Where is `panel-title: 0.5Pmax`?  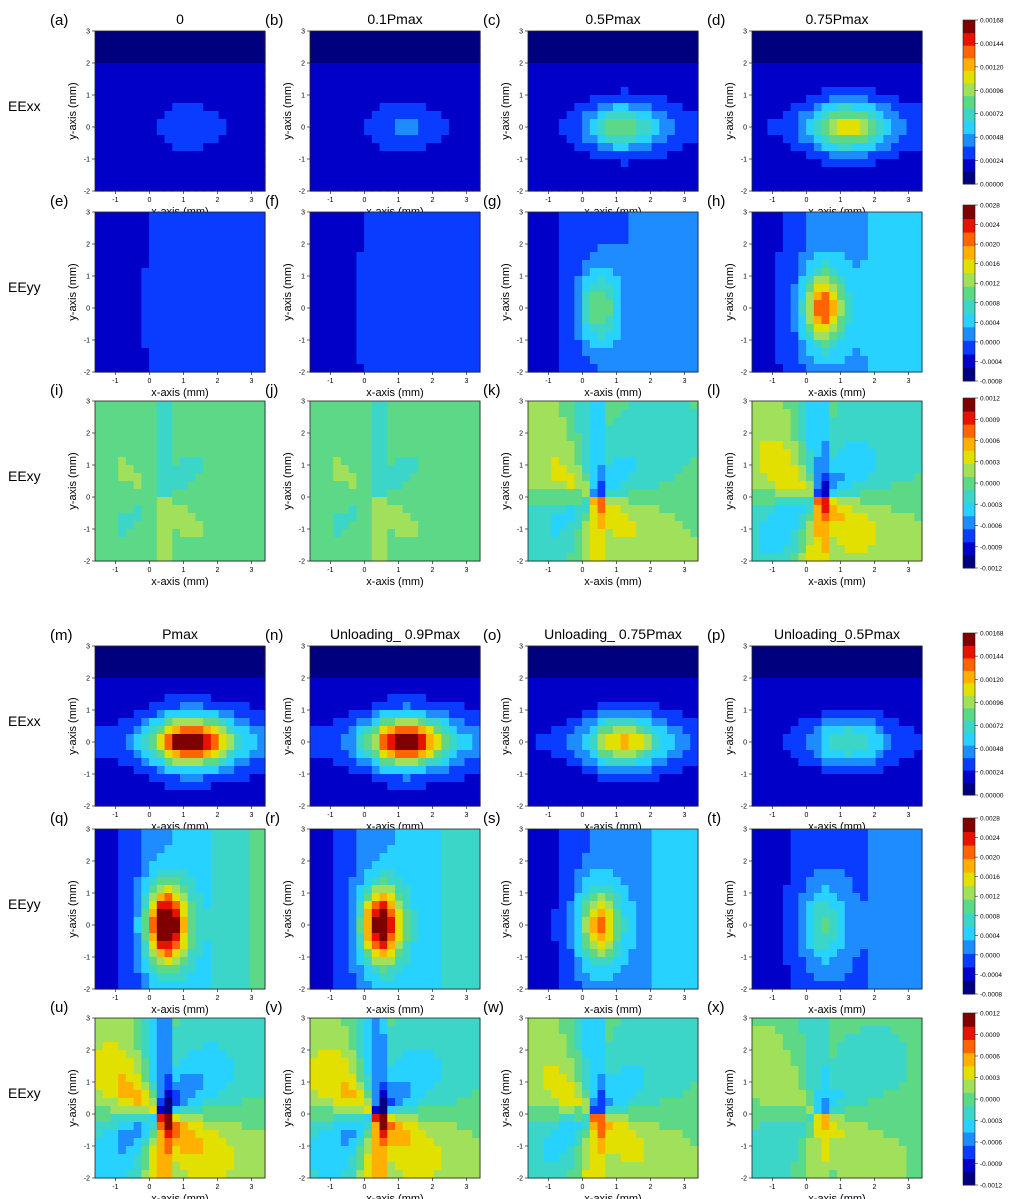 panel-title: 0.5Pmax is located at coordinates (612, 19).